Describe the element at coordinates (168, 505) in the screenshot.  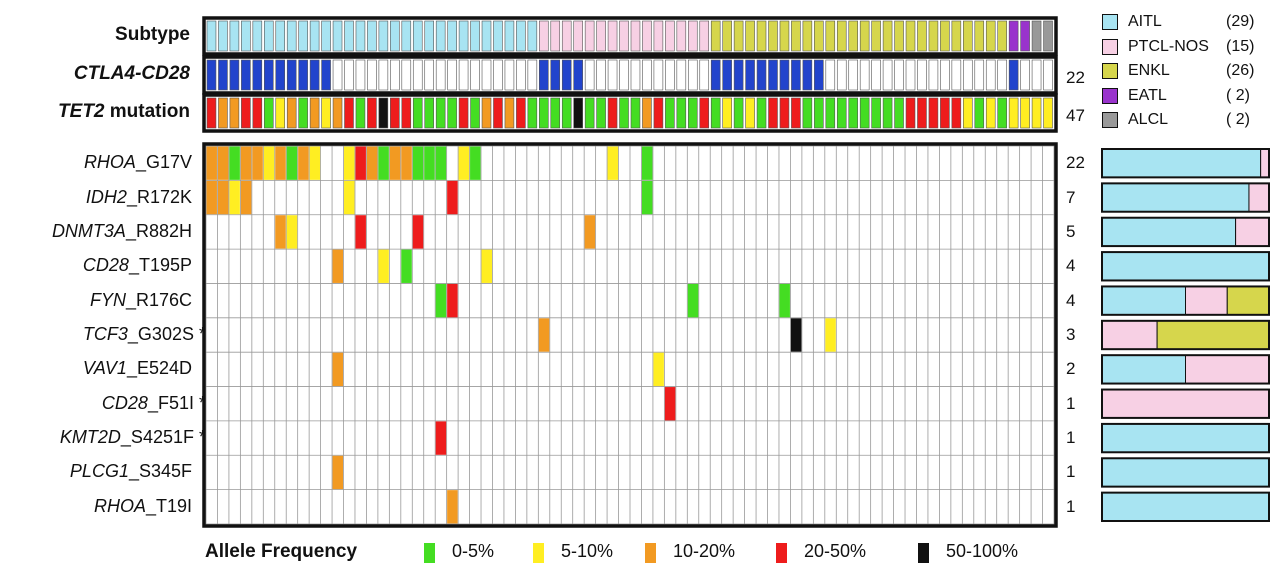
I see `variant-name: _T19I` at that location.